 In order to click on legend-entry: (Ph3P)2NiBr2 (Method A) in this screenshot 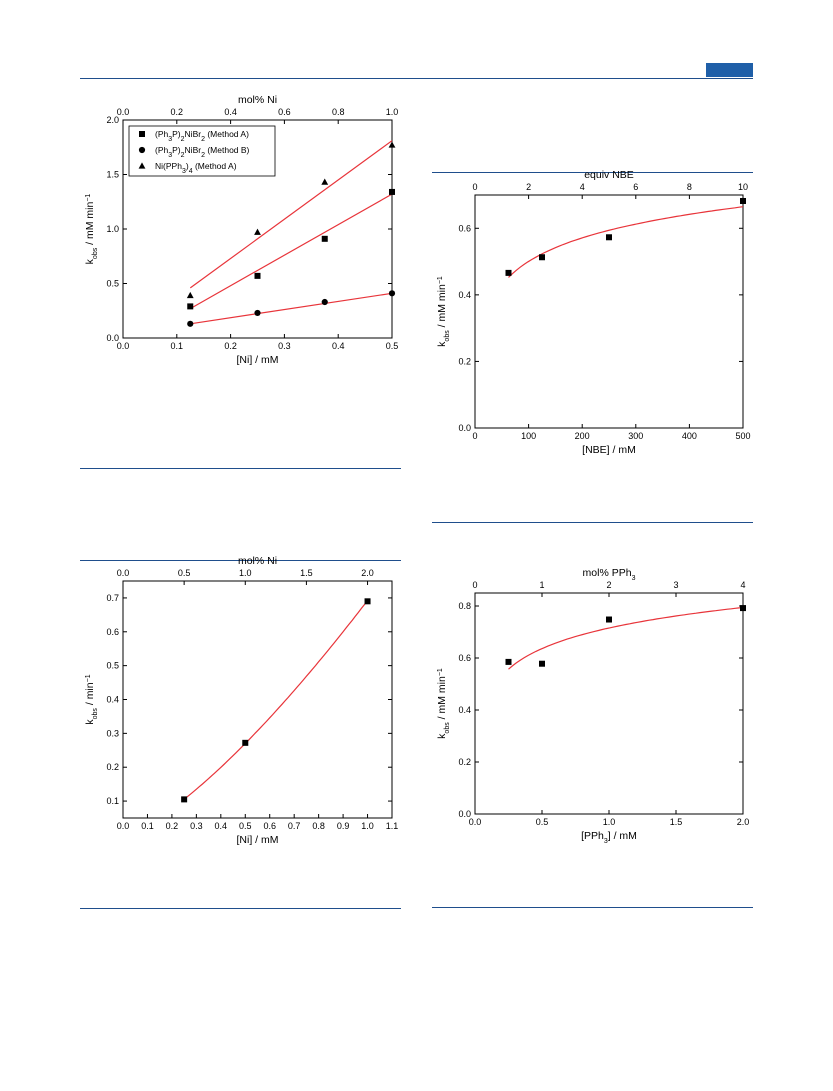, I will do `click(202, 136)`.